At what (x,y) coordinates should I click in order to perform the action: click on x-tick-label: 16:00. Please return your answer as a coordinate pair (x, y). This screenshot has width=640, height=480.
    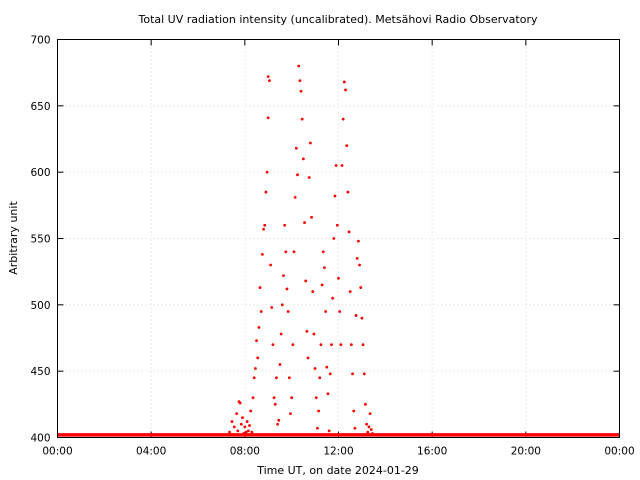
    Looking at the image, I should click on (432, 452).